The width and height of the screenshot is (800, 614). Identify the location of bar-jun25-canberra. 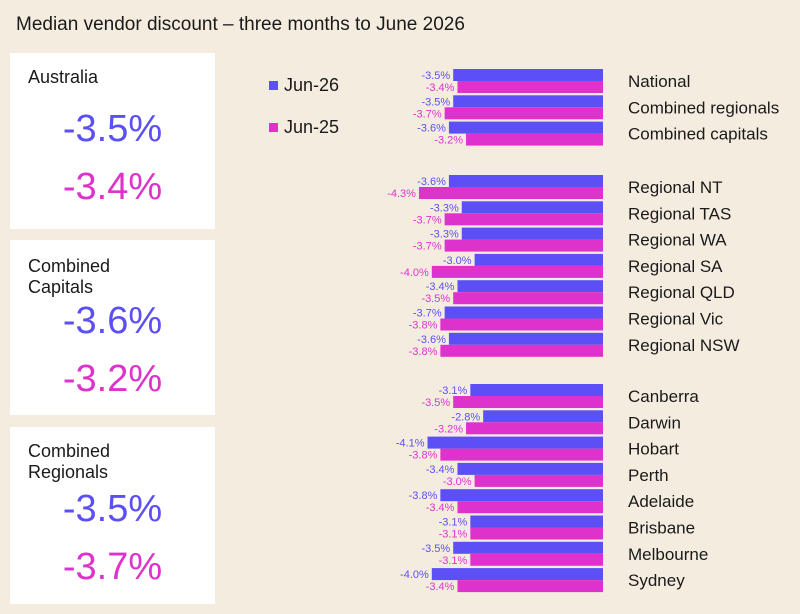
(528, 402).